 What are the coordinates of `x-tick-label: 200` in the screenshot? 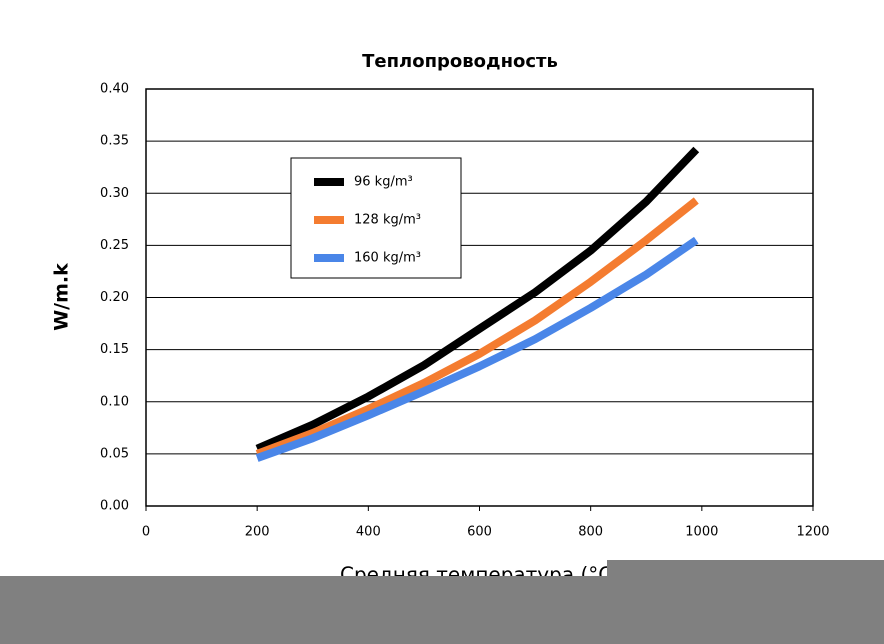 It's located at (257, 532).